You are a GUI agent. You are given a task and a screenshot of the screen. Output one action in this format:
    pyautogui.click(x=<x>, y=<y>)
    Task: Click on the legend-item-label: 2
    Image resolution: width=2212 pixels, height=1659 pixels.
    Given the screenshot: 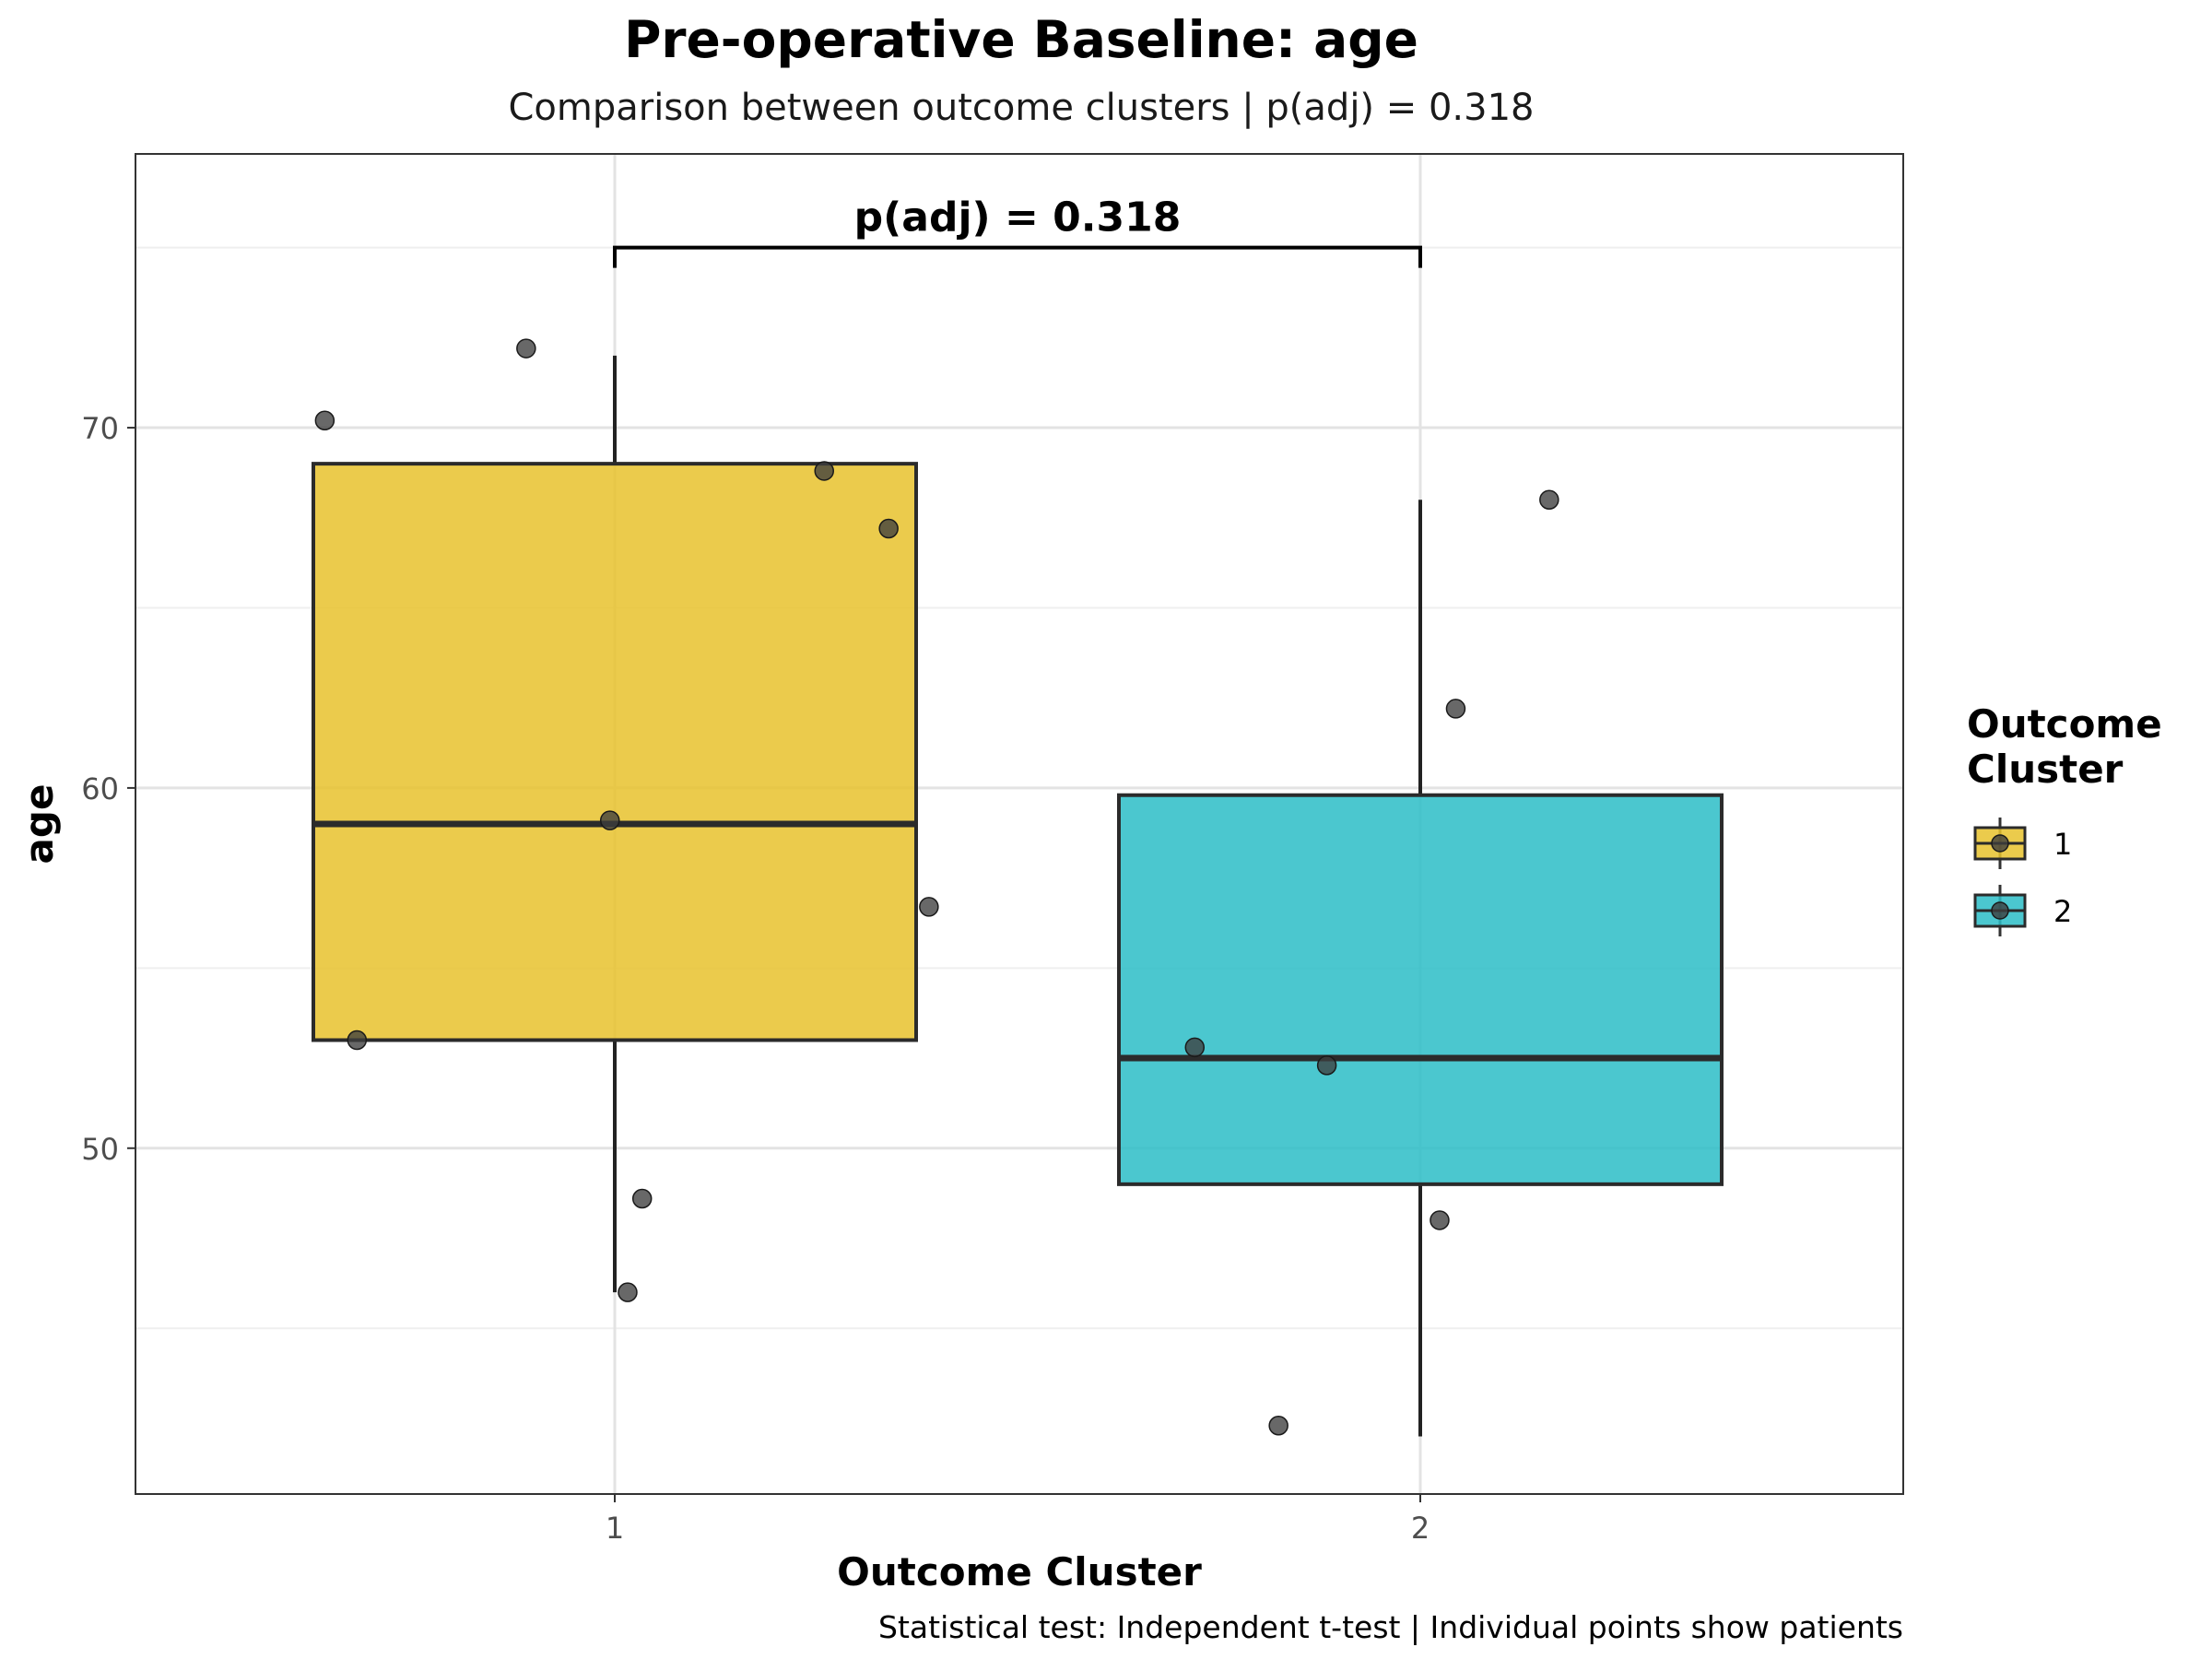 What is the action you would take?
    pyautogui.click(x=2062, y=911)
    